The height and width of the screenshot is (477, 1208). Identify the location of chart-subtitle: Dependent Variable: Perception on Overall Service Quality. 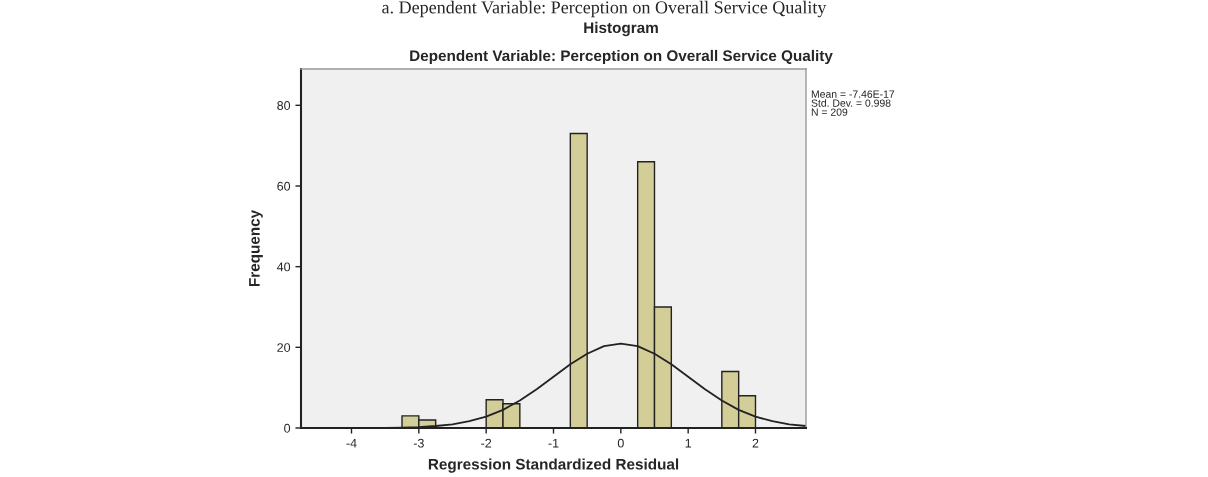
(621, 57).